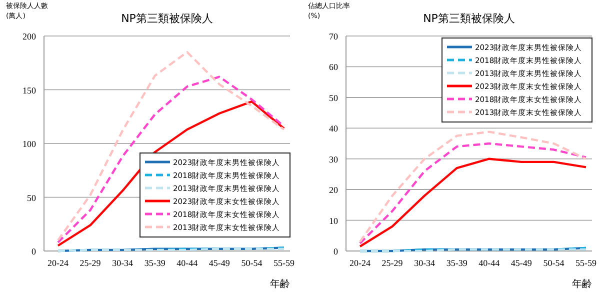  What do you see at coordinates (333, 129) in the screenshot?
I see `y-tick-label: 40` at bounding box center [333, 129].